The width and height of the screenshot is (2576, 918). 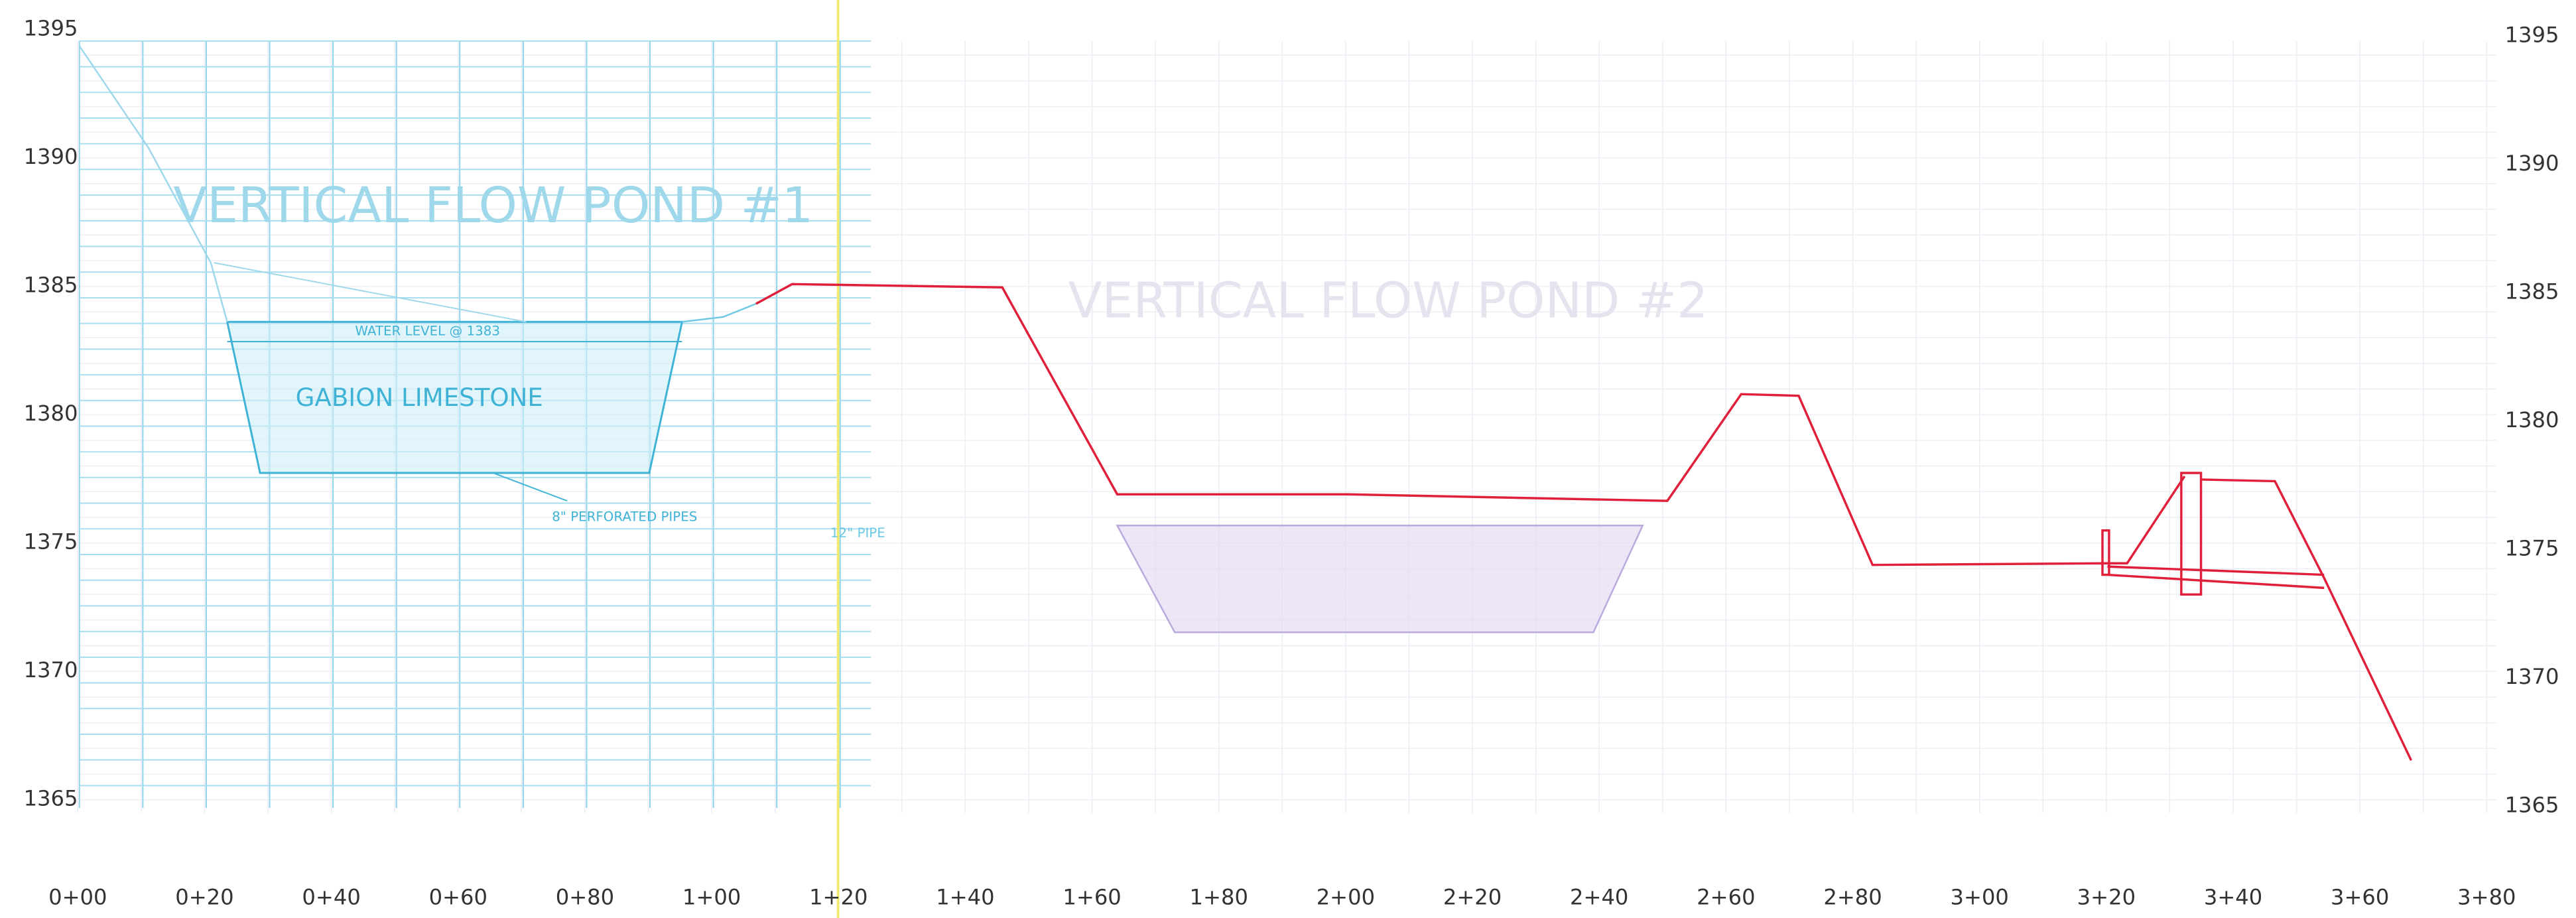 I want to click on station-label: 1+80, so click(x=1219, y=896).